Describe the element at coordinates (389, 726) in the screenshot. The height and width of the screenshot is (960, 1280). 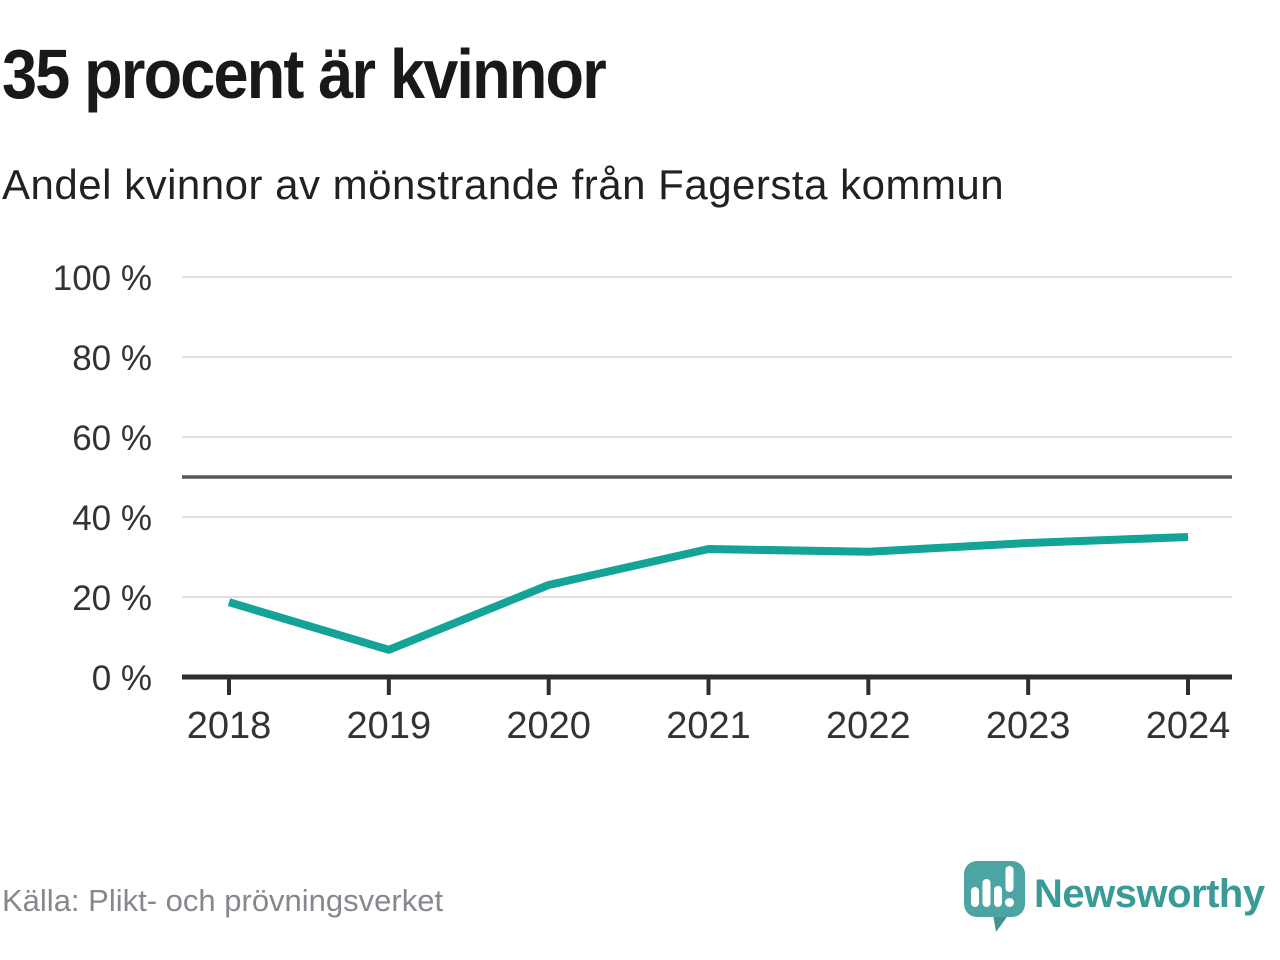
I see `x-tick-label-2019: 2019` at that location.